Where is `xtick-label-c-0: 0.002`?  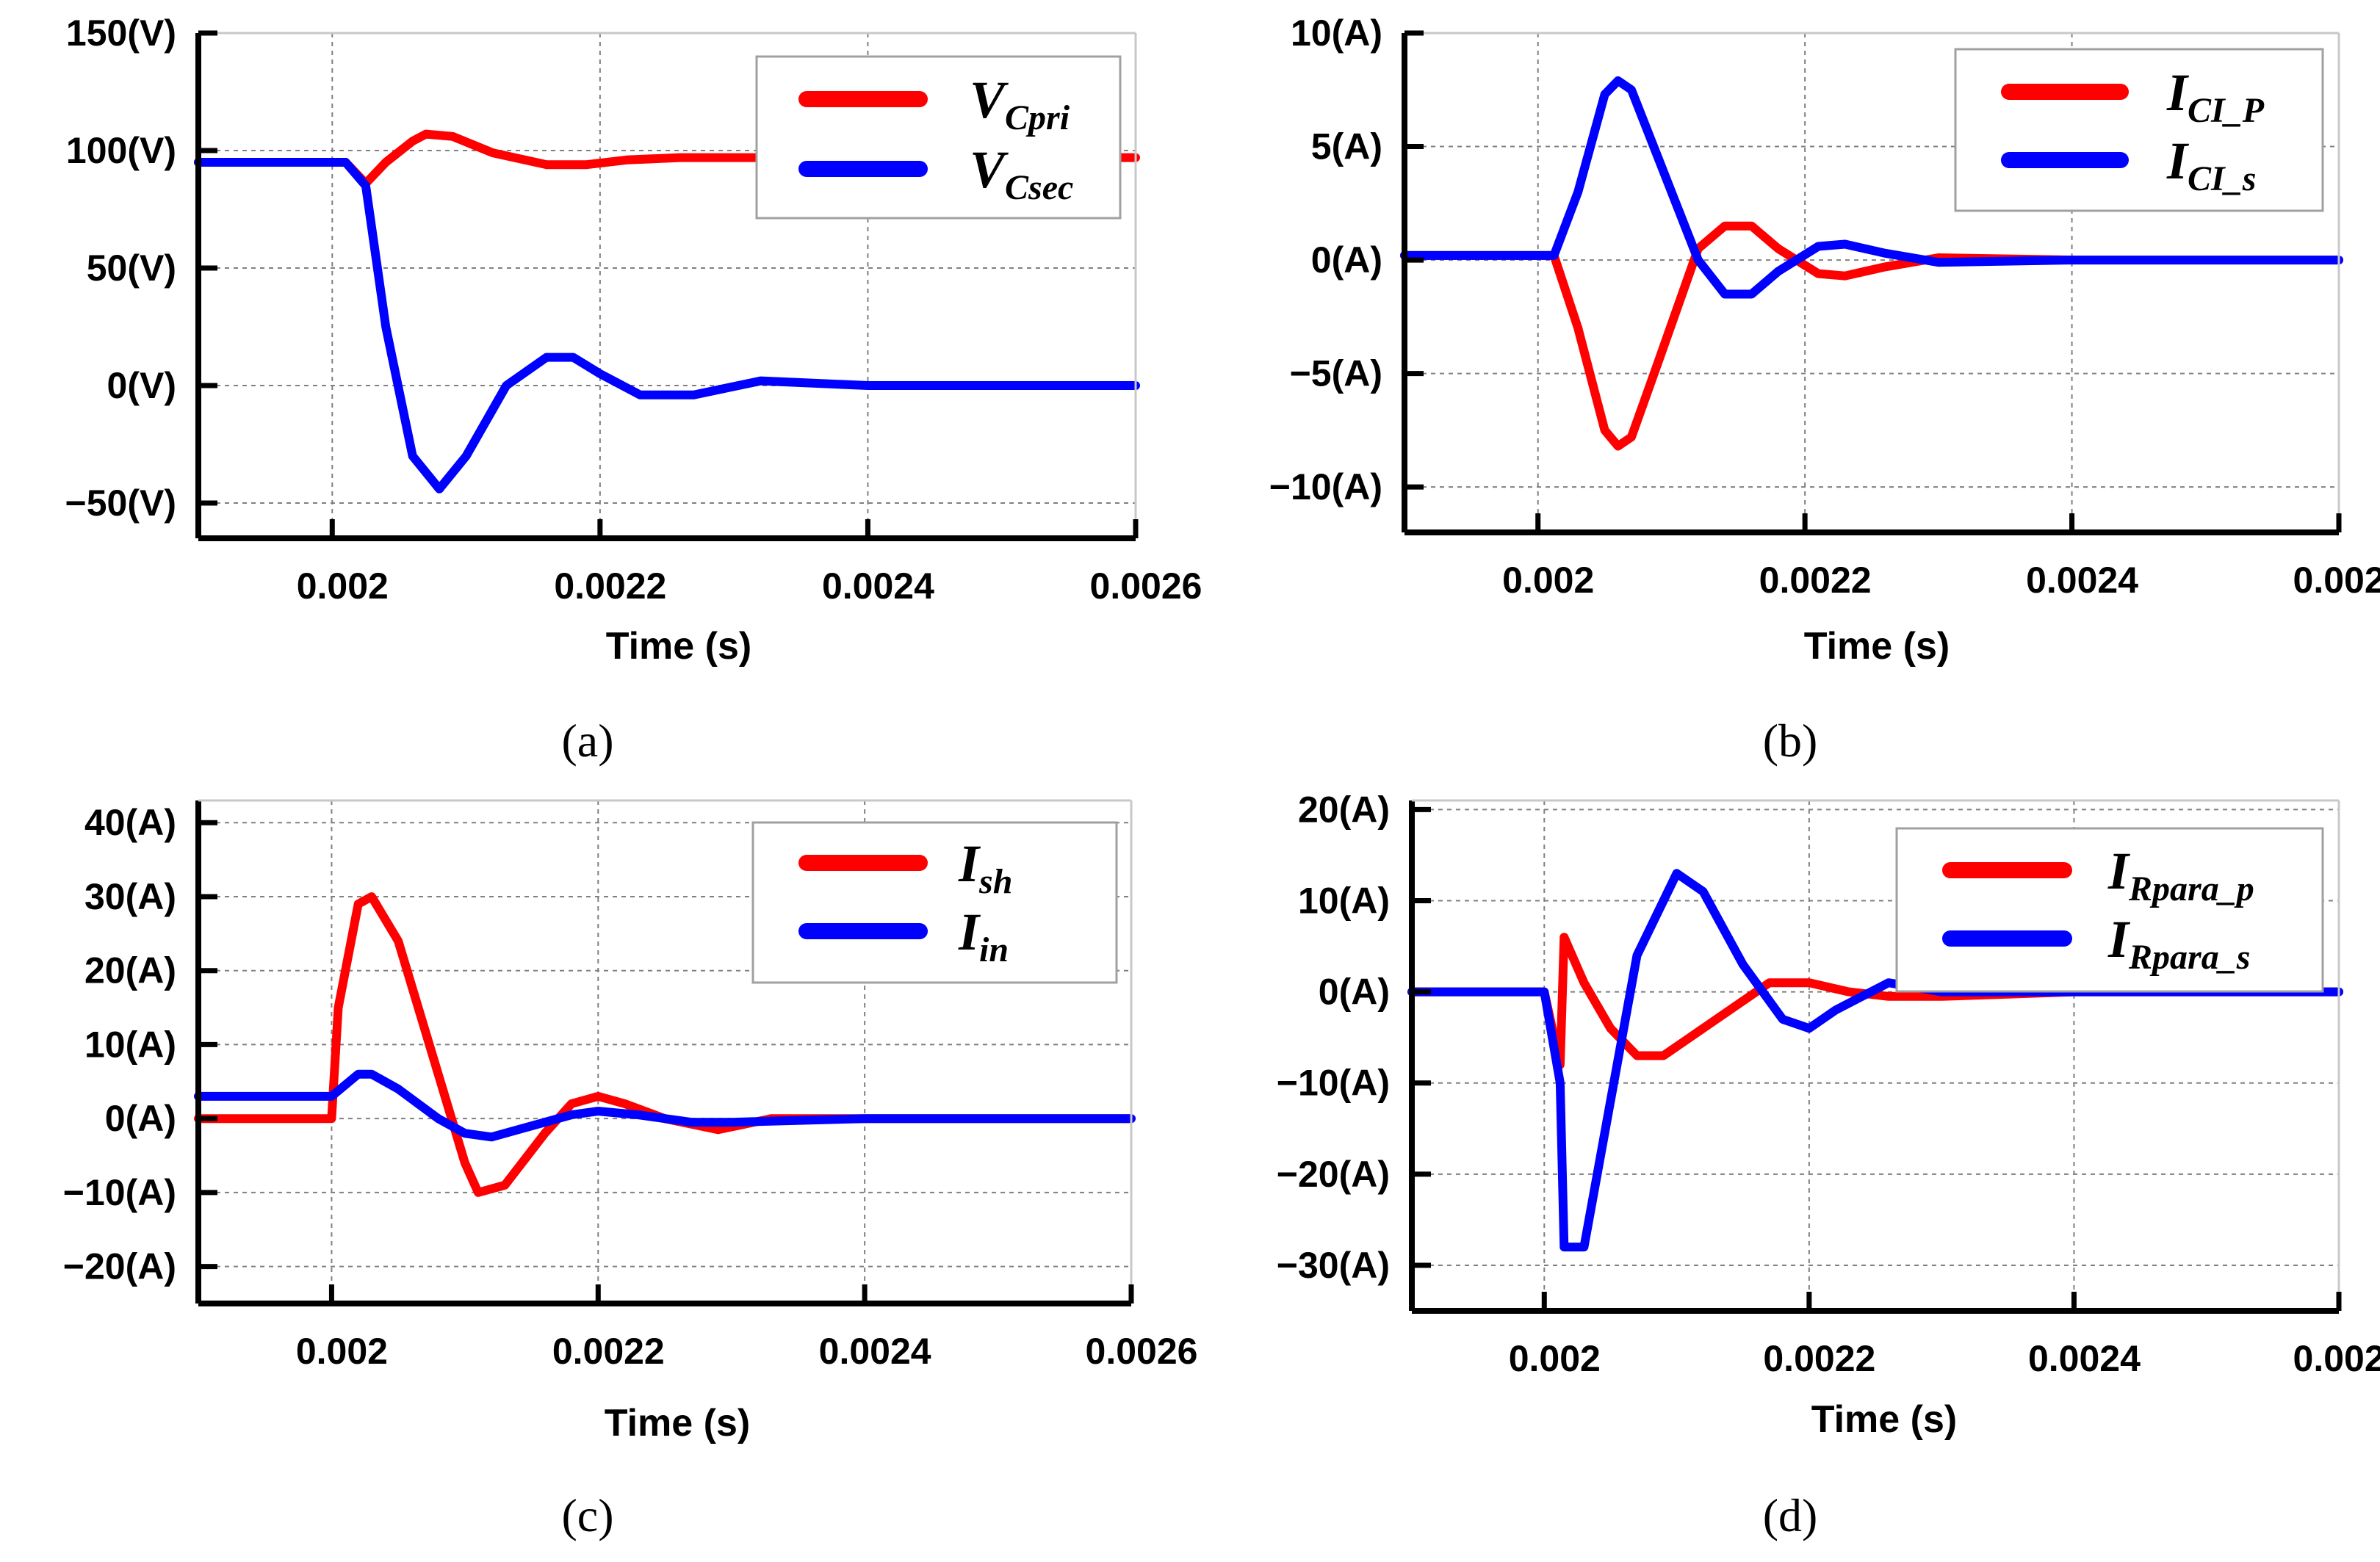 xtick-label-c-0: 0.002 is located at coordinates (342, 1351).